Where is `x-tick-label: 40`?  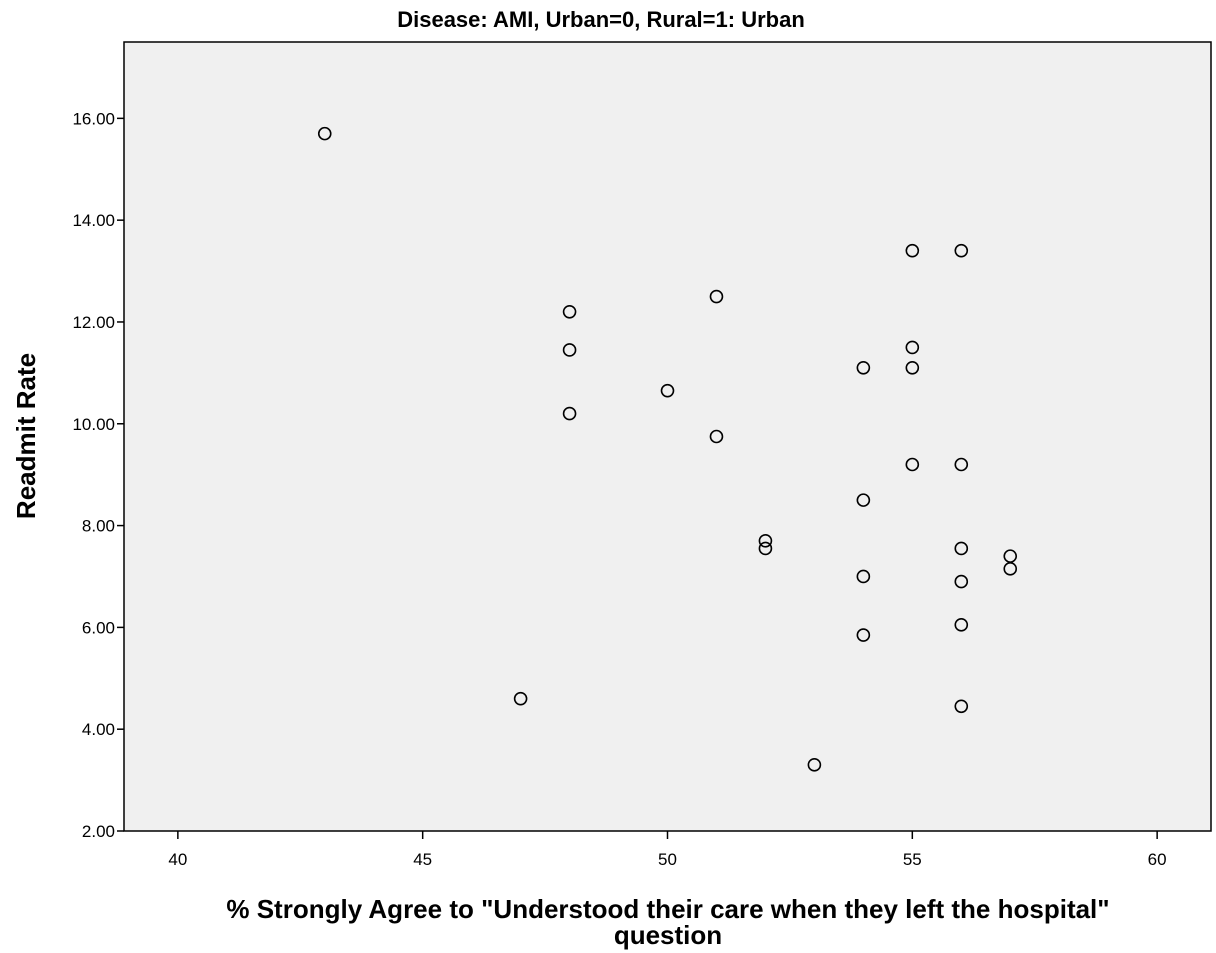 x-tick-label: 40 is located at coordinates (177, 859).